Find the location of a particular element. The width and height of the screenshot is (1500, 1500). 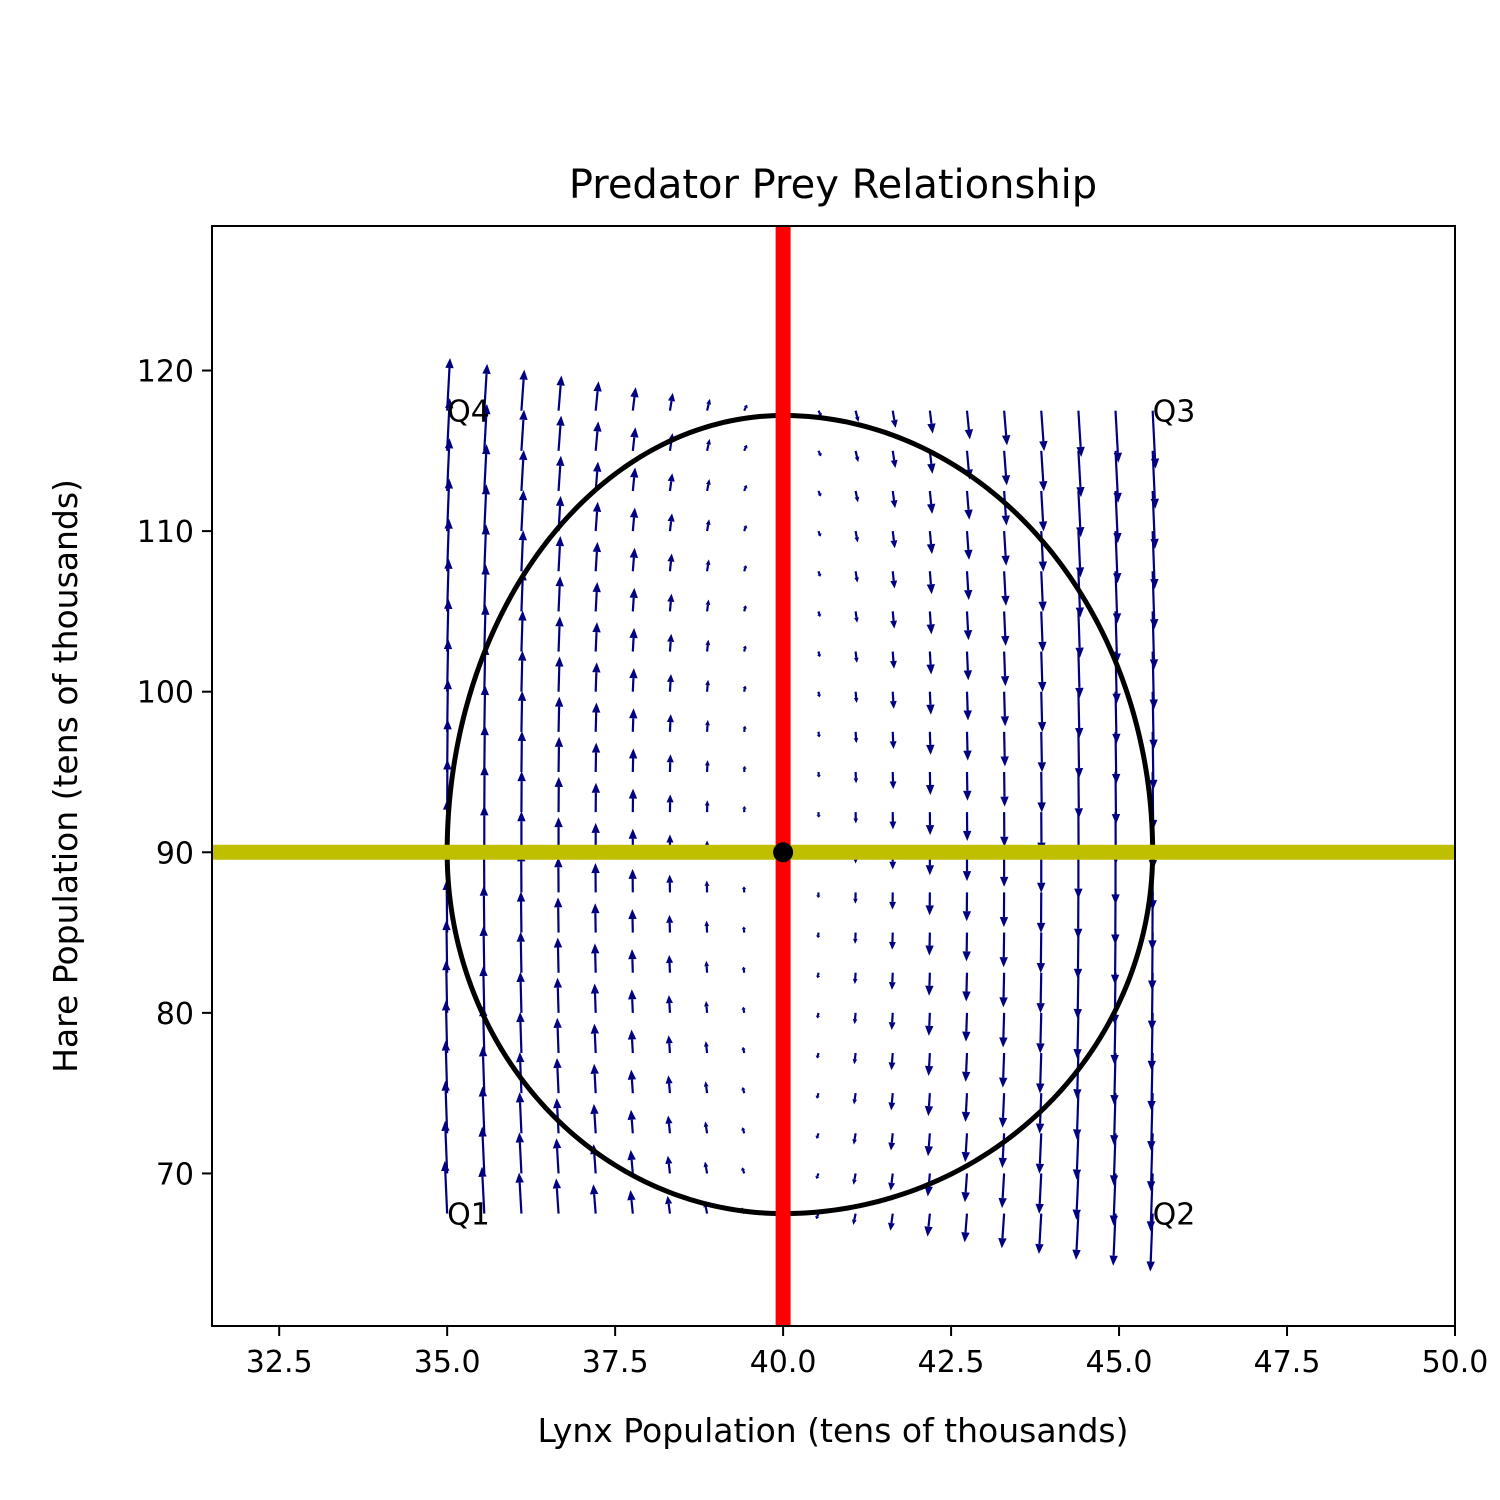

x-tick-label: 50.0 is located at coordinates (1455, 1362).